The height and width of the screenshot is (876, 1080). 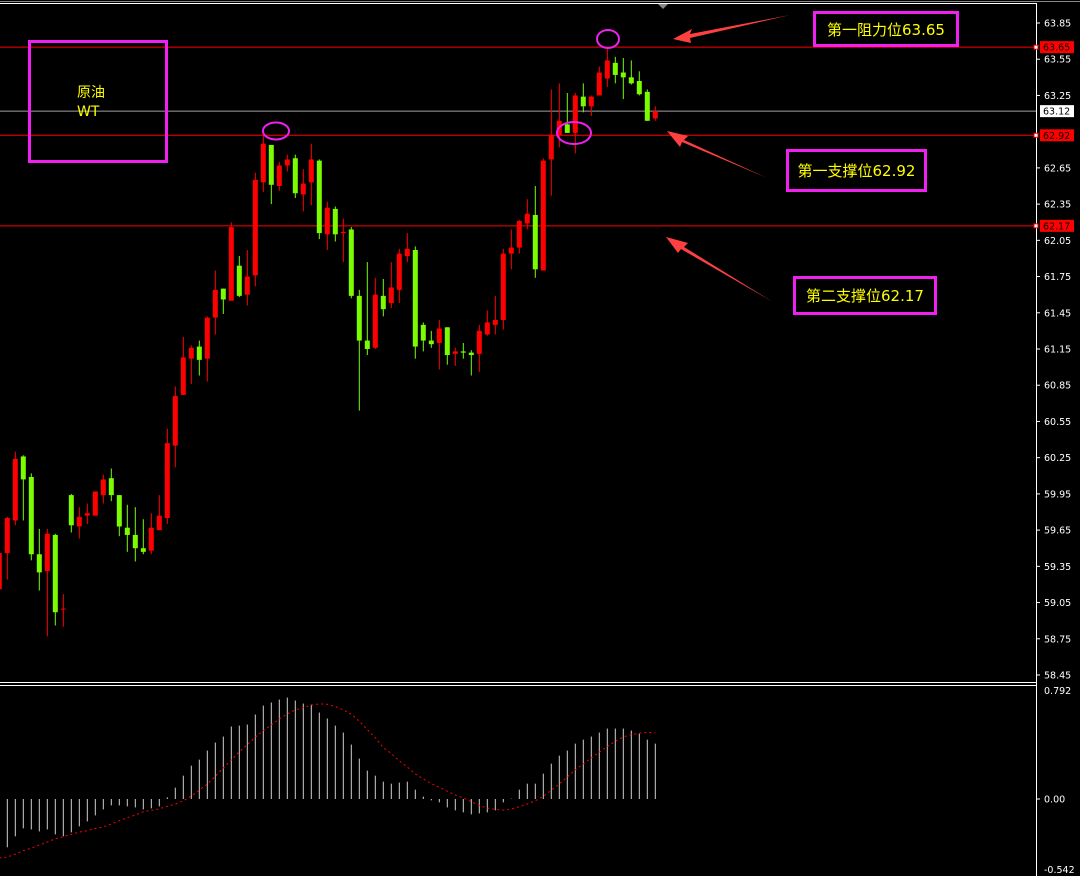 What do you see at coordinates (91, 93) in the screenshot?
I see `instrument-label-line1: 原油` at bounding box center [91, 93].